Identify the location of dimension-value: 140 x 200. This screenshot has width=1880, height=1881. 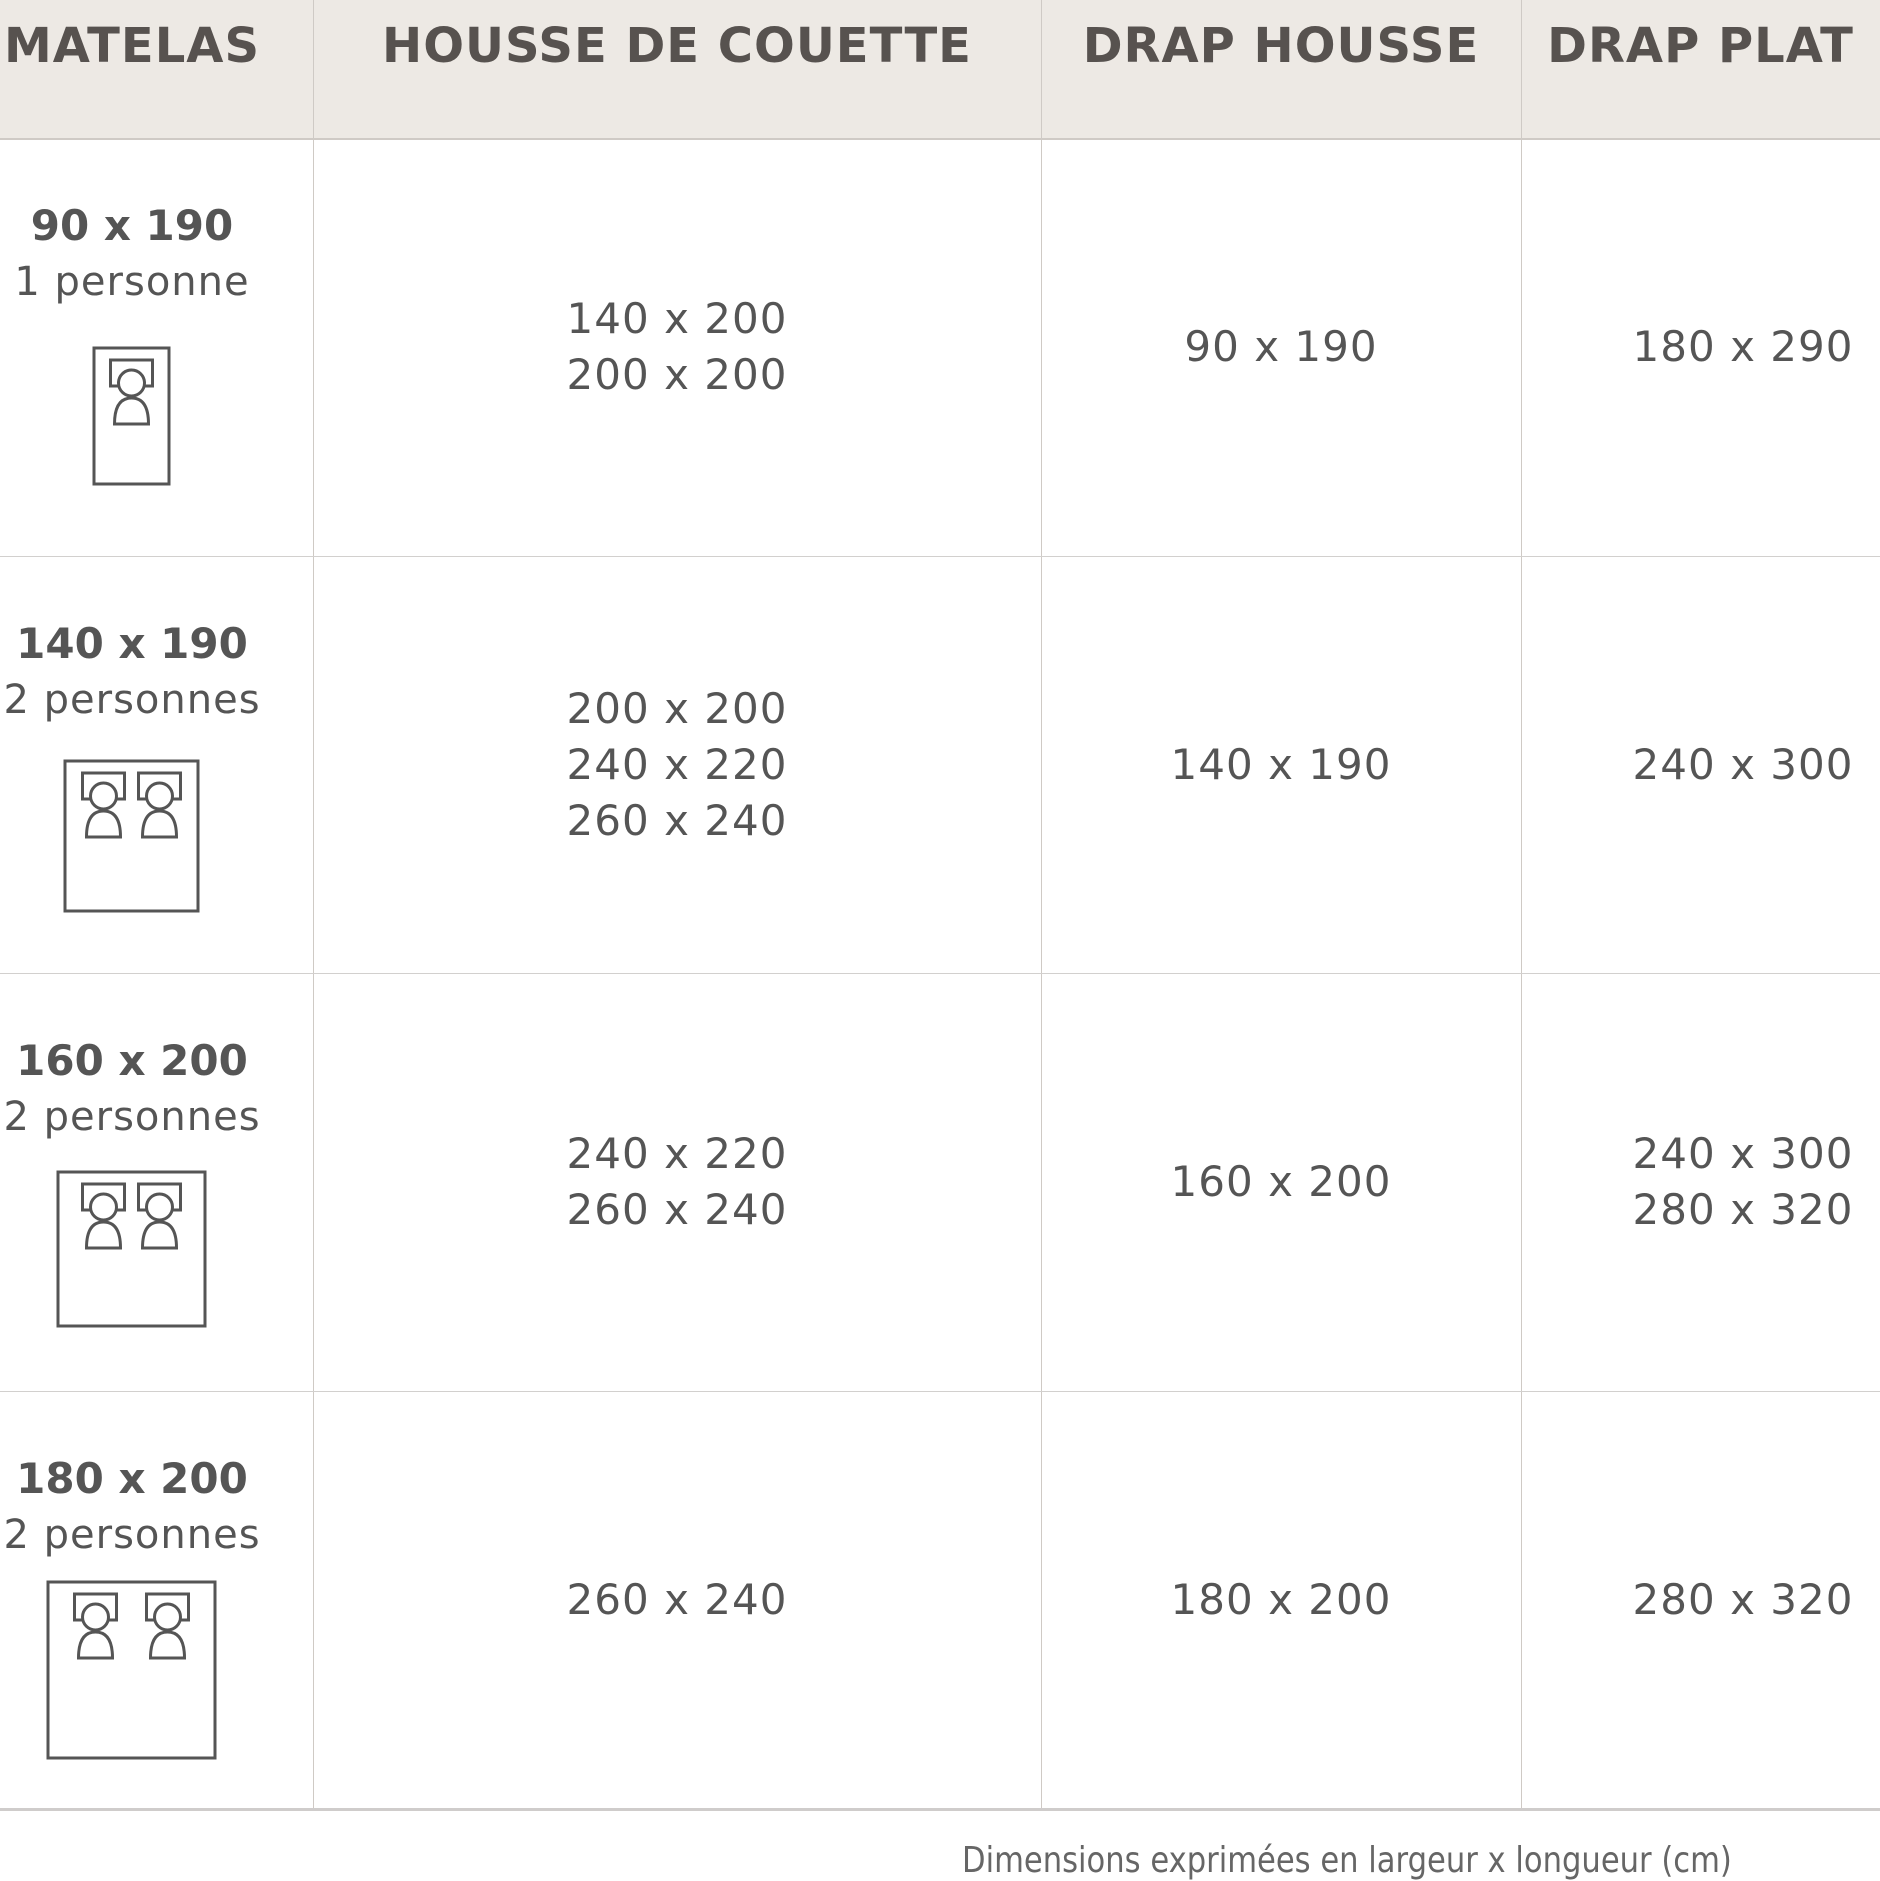
(677, 318).